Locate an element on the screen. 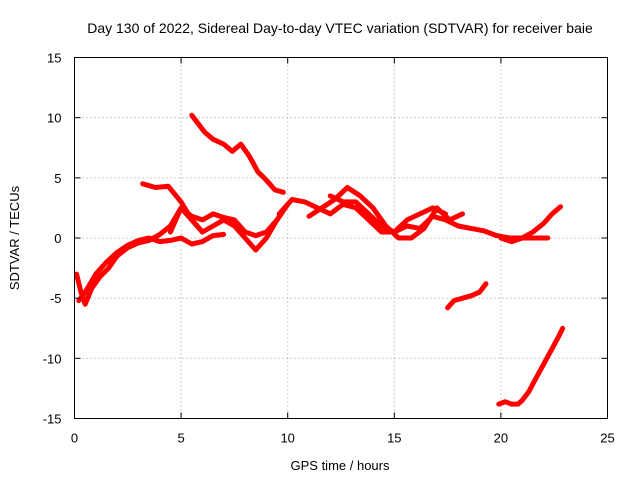 Image resolution: width=640 pixels, height=480 pixels. y-tick-label: -15 is located at coordinates (52, 419).